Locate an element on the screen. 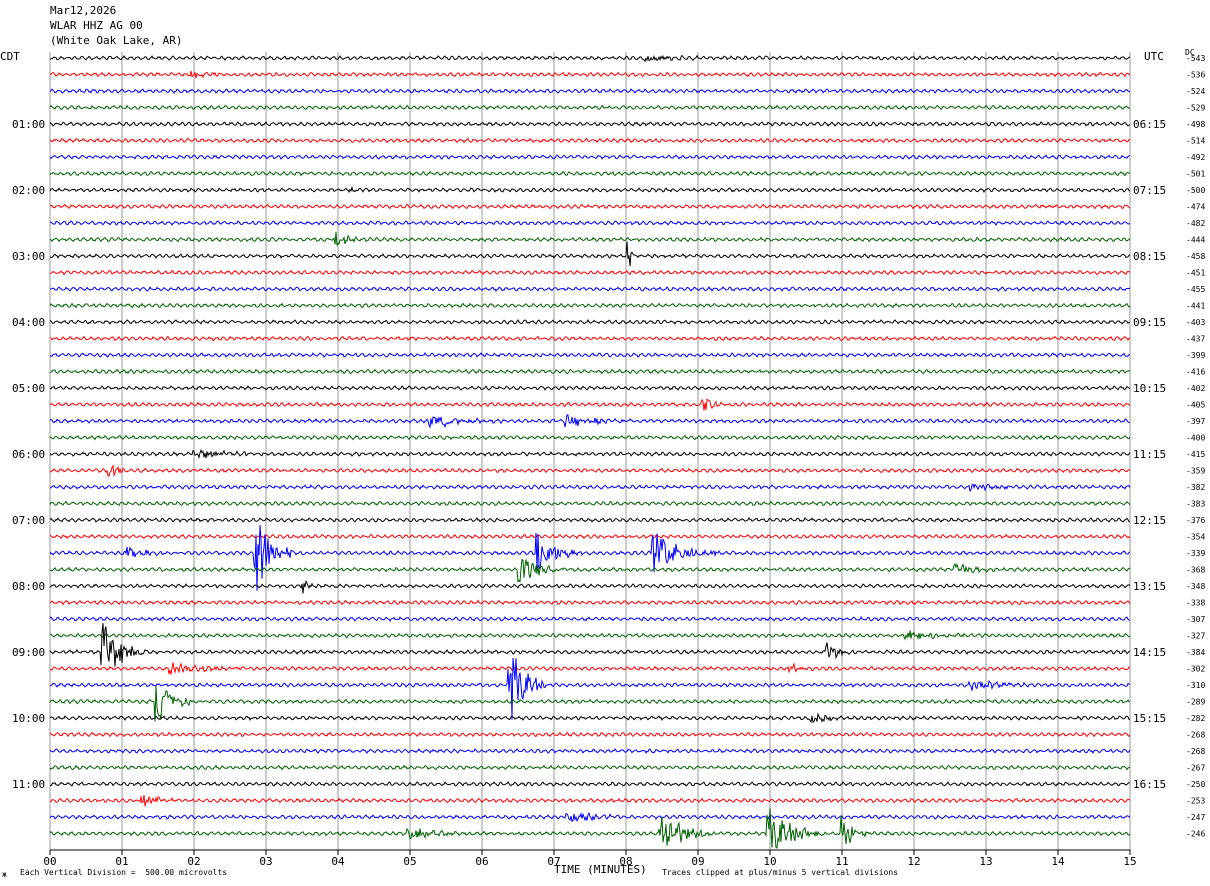  hour-label-left: 11:00 is located at coordinates (28, 784).